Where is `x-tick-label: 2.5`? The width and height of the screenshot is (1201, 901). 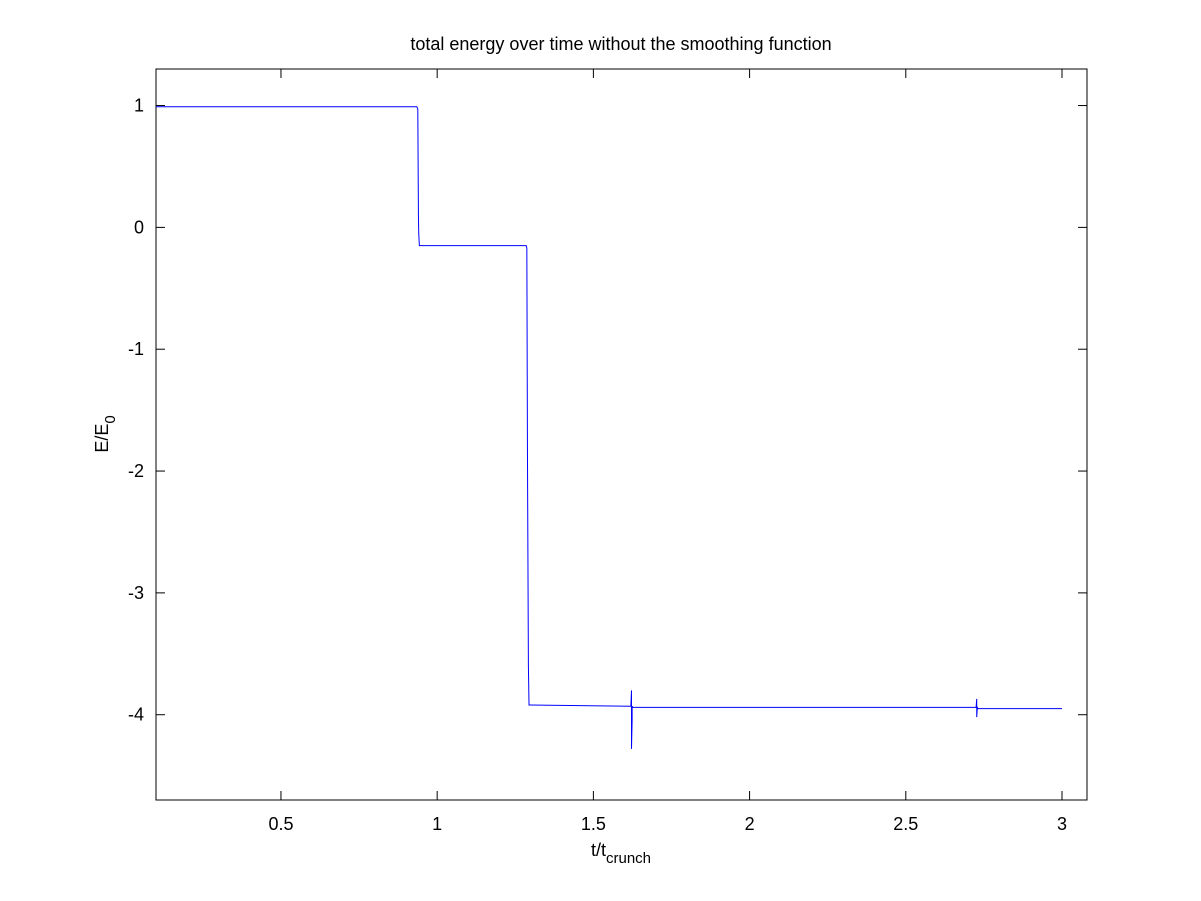 x-tick-label: 2.5 is located at coordinates (905, 824).